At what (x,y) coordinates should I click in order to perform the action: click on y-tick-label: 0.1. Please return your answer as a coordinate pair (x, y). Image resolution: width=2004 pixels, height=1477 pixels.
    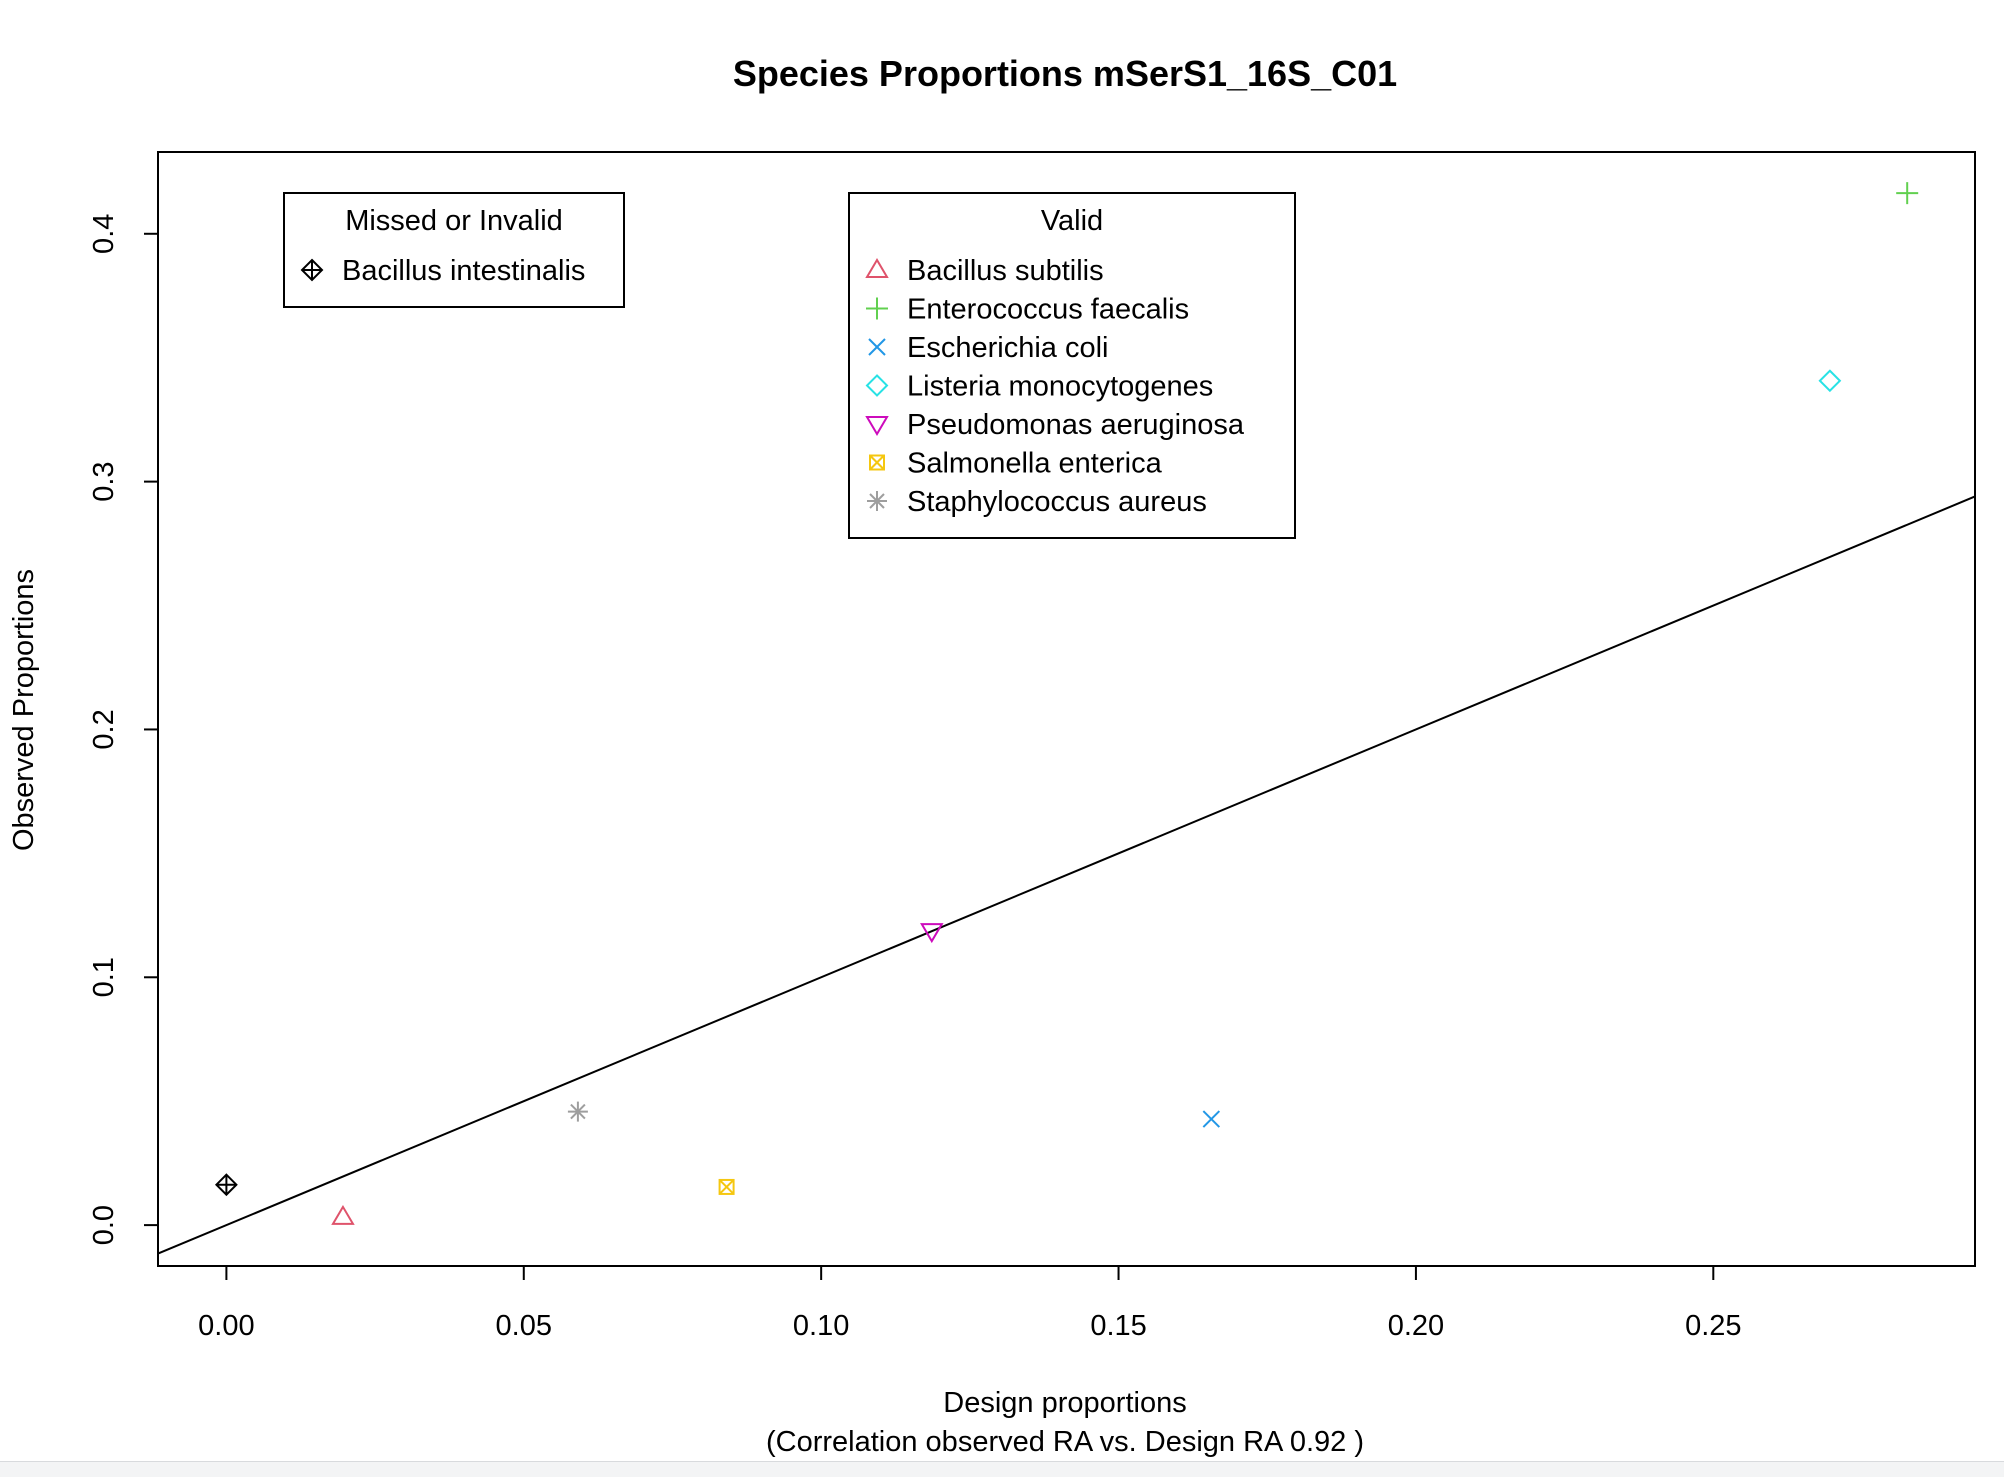
    Looking at the image, I should click on (104, 977).